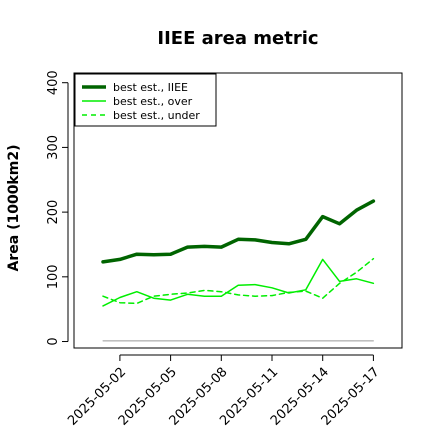 Image resolution: width=440 pixels, height=444 pixels. Describe the element at coordinates (53, 82) in the screenshot. I see `y-tick-label: 400` at that location.